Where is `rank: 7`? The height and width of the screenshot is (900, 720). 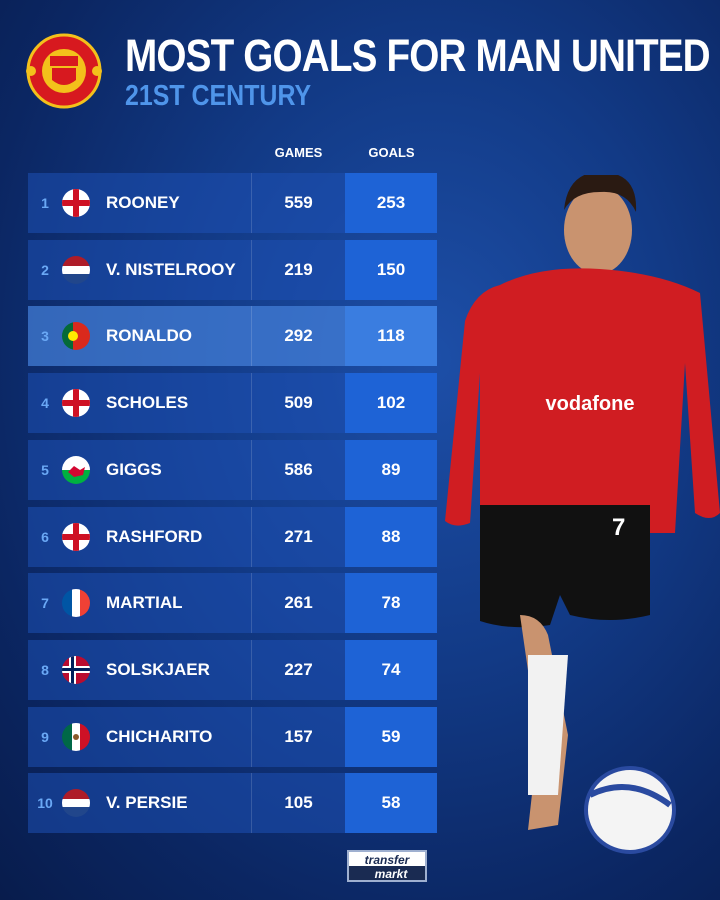
rank: 7 is located at coordinates (45, 603).